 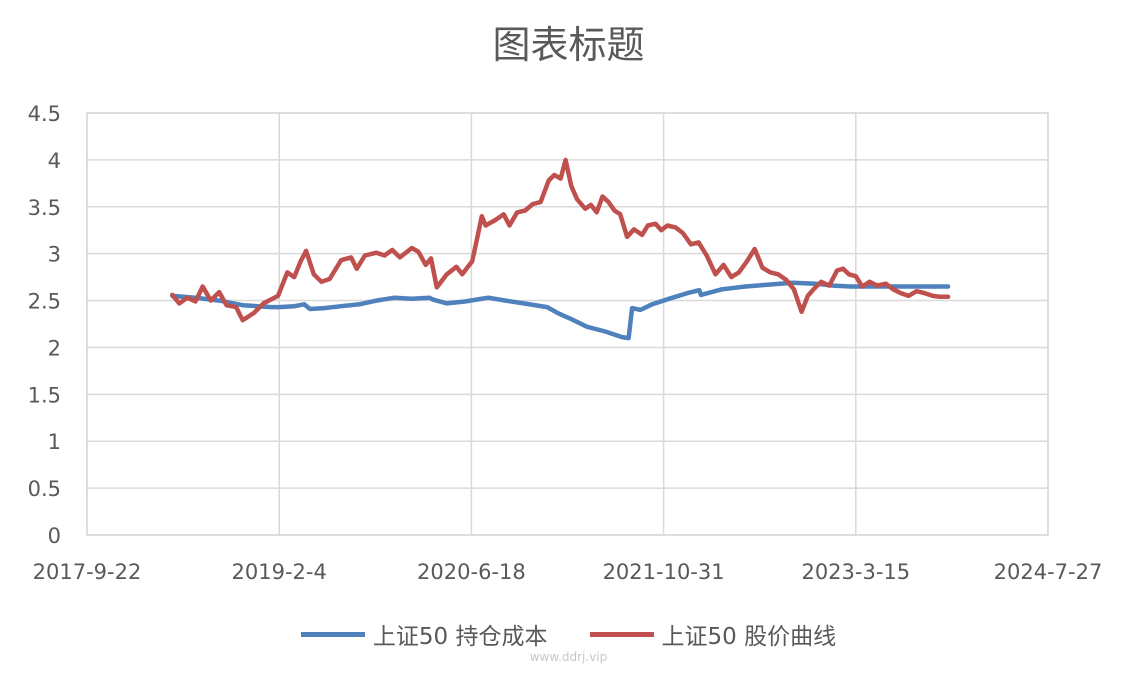 What do you see at coordinates (664, 572) in the screenshot?
I see `x-tick-label: 2021-10-31` at bounding box center [664, 572].